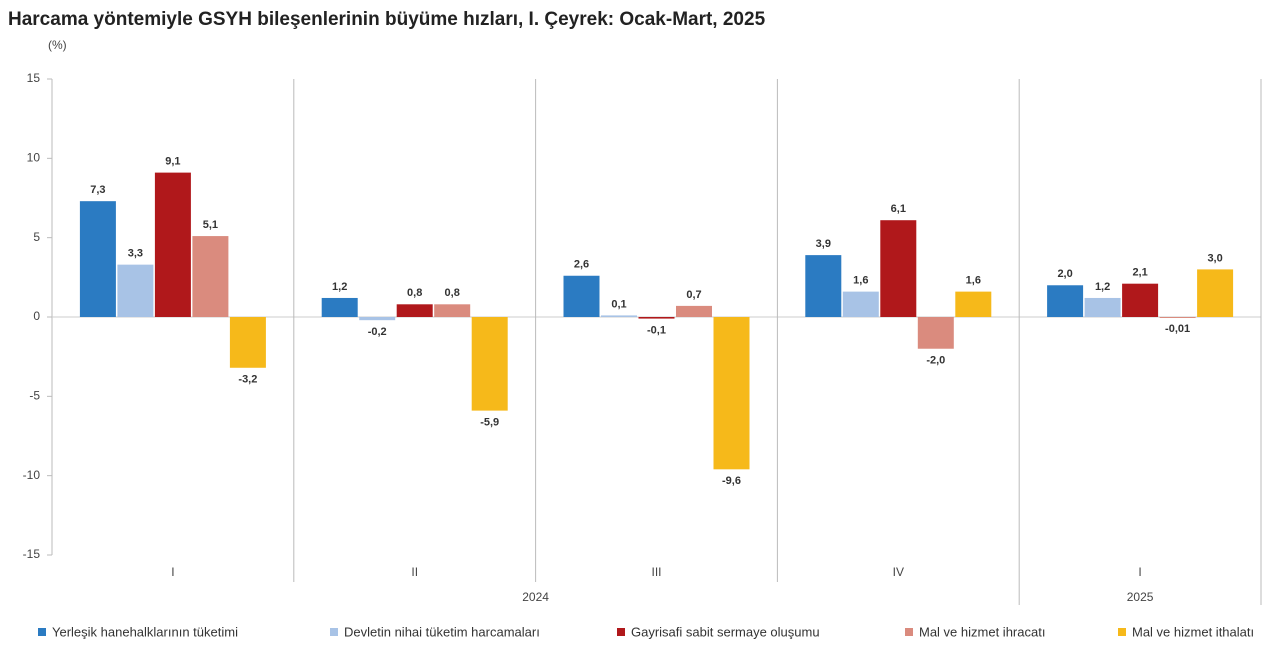 Image resolution: width=1280 pixels, height=660 pixels. I want to click on value-label: -9,6, so click(731, 481).